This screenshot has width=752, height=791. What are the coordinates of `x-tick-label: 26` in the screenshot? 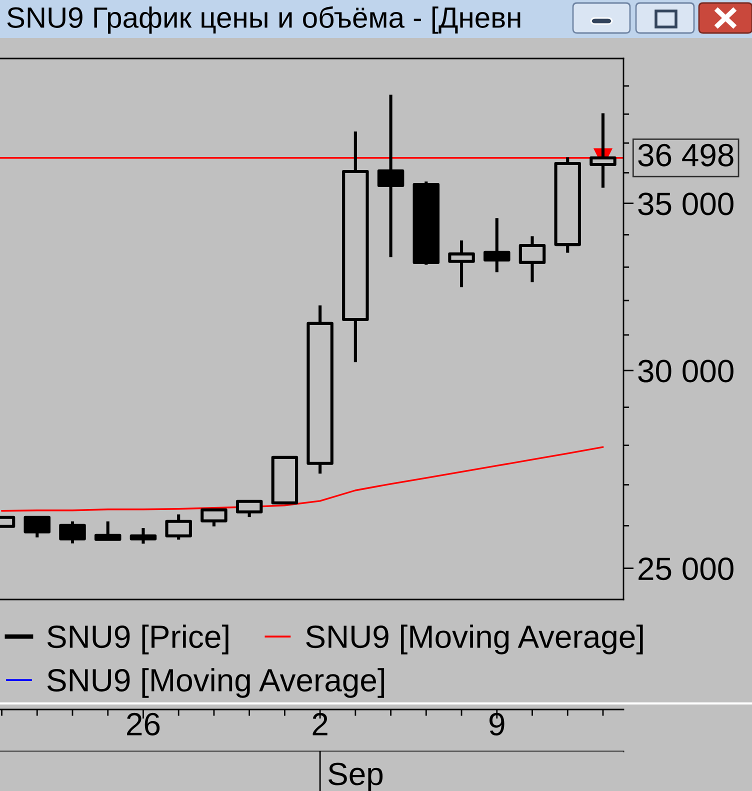 It's located at (143, 724).